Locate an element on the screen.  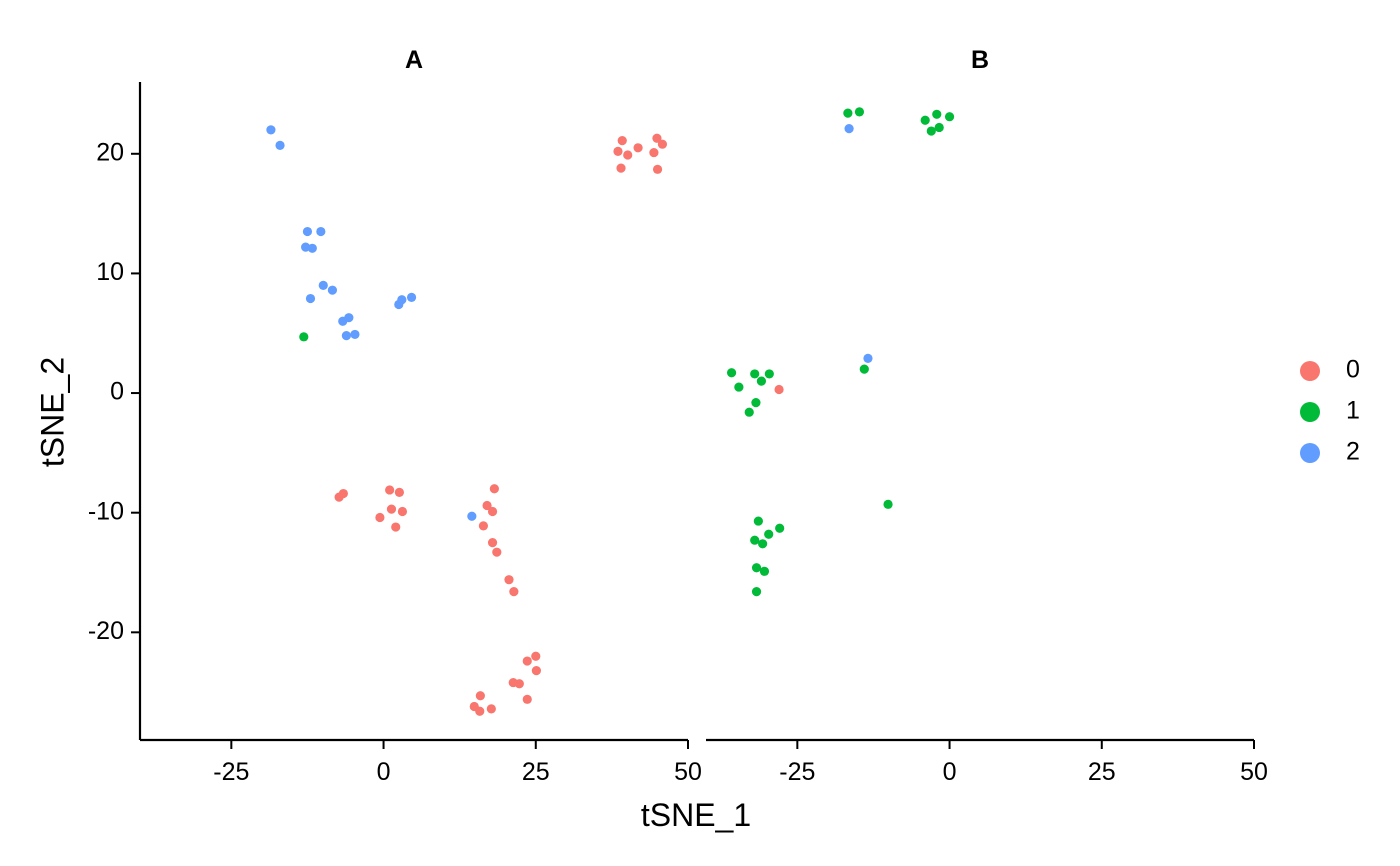
x-tick-label: 0 is located at coordinates (950, 772).